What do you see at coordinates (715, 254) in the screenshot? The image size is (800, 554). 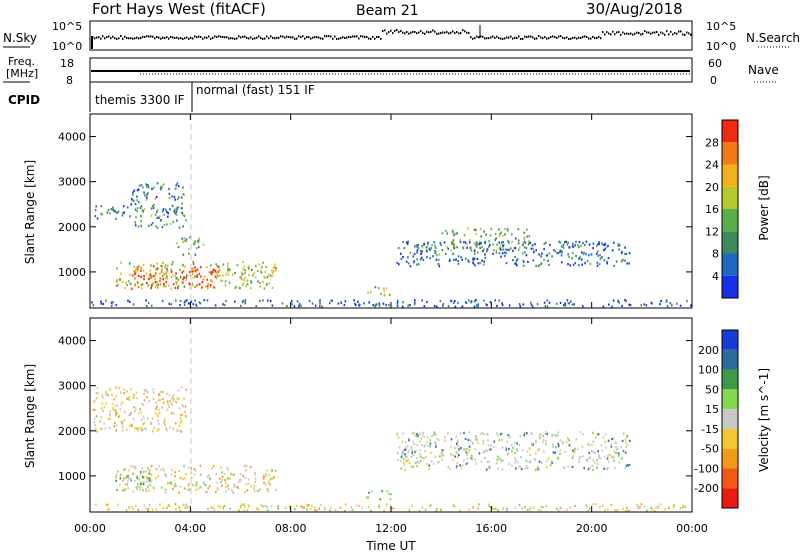 I see `colorbar-tick-label: 8` at bounding box center [715, 254].